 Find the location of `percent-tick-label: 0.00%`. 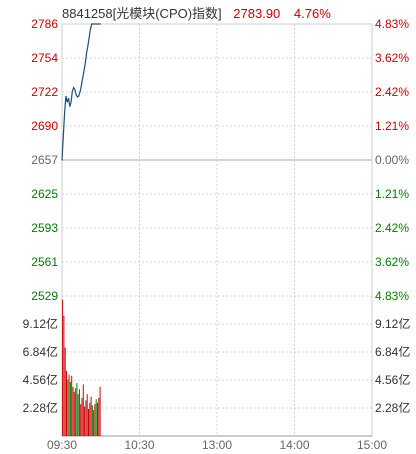

percent-tick-label: 0.00% is located at coordinates (392, 160).